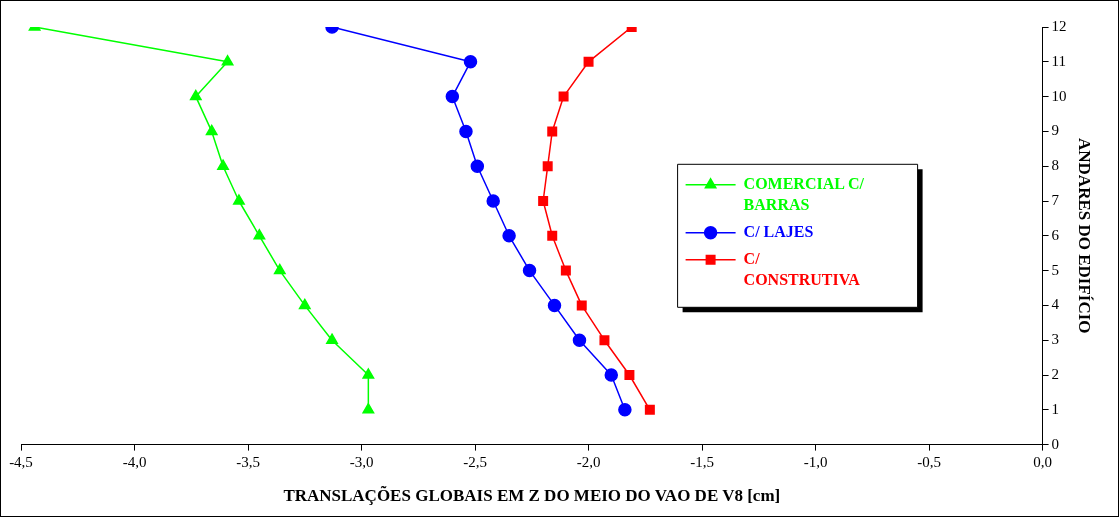  I want to click on y-tick-label: 6, so click(1055, 234).